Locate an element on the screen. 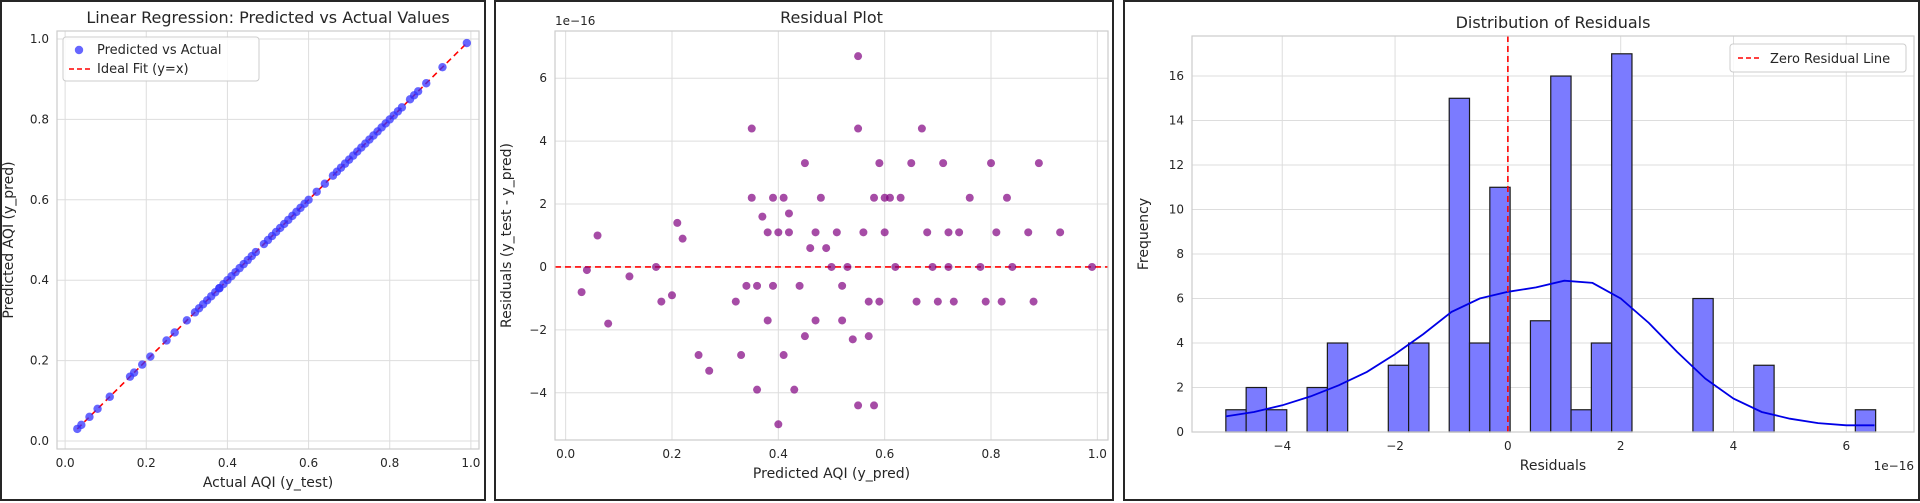  y-tick-label: 6 is located at coordinates (1180, 299).